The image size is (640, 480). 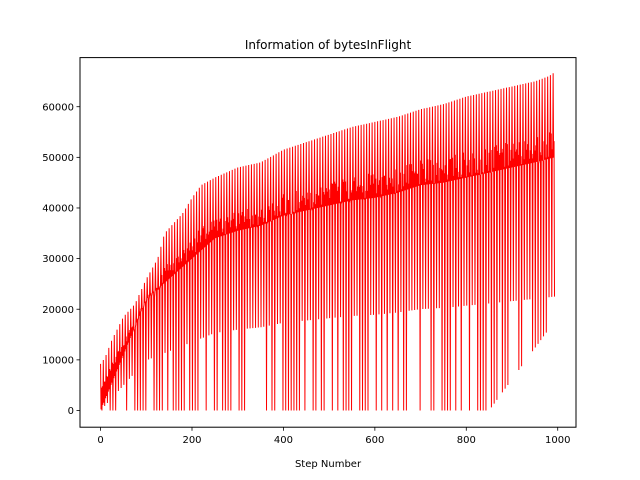 I want to click on y-tick-label: 10000, so click(x=58, y=360).